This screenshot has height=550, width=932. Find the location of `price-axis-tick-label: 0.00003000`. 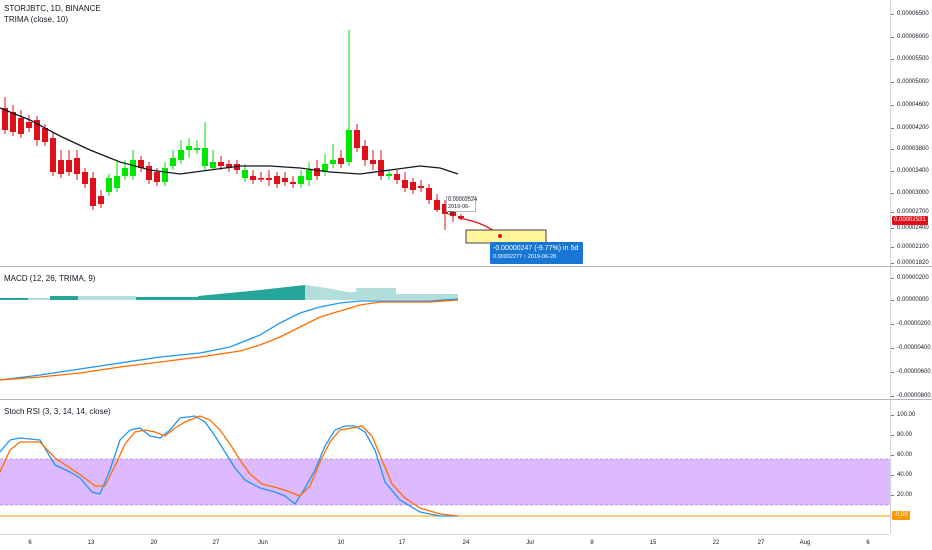

price-axis-tick-label: 0.00003000 is located at coordinates (913, 193).